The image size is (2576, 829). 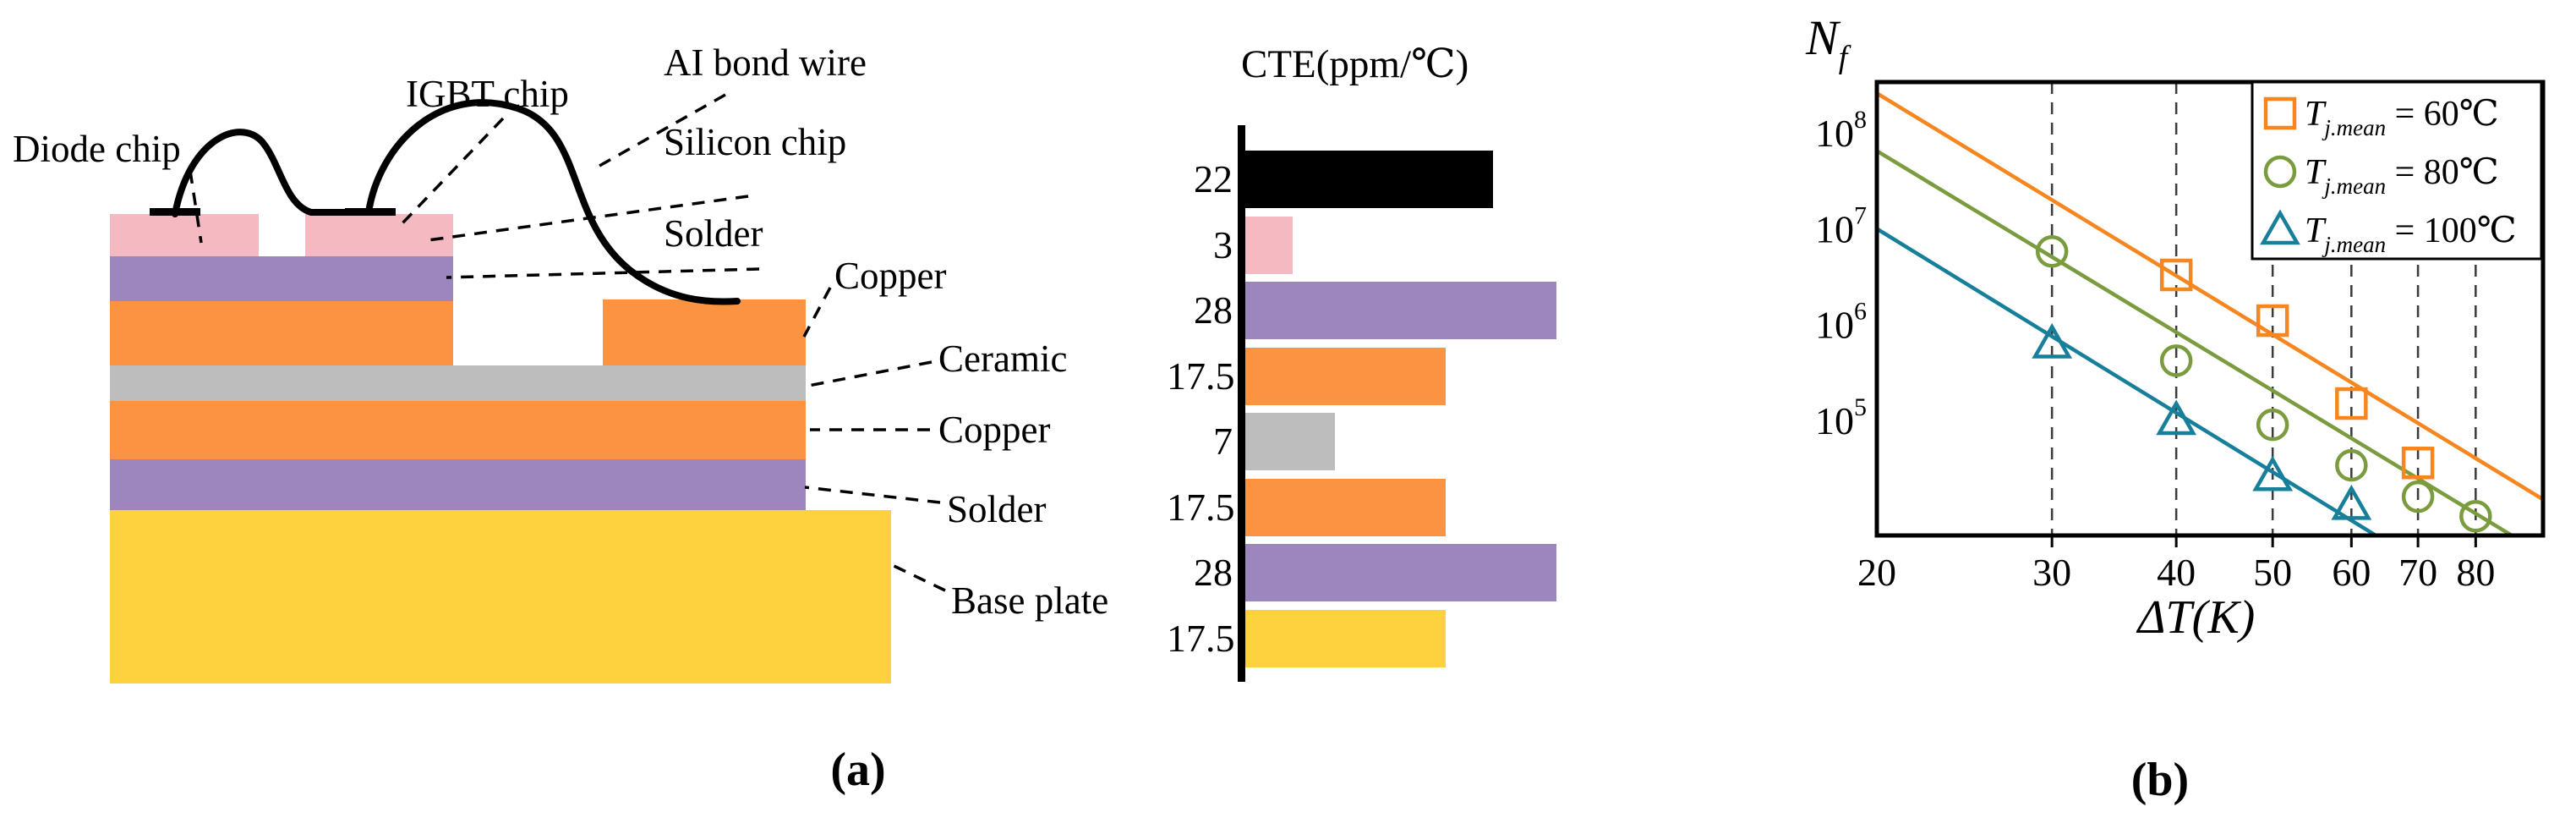 I want to click on plot-frame, so click(x=2210, y=309).